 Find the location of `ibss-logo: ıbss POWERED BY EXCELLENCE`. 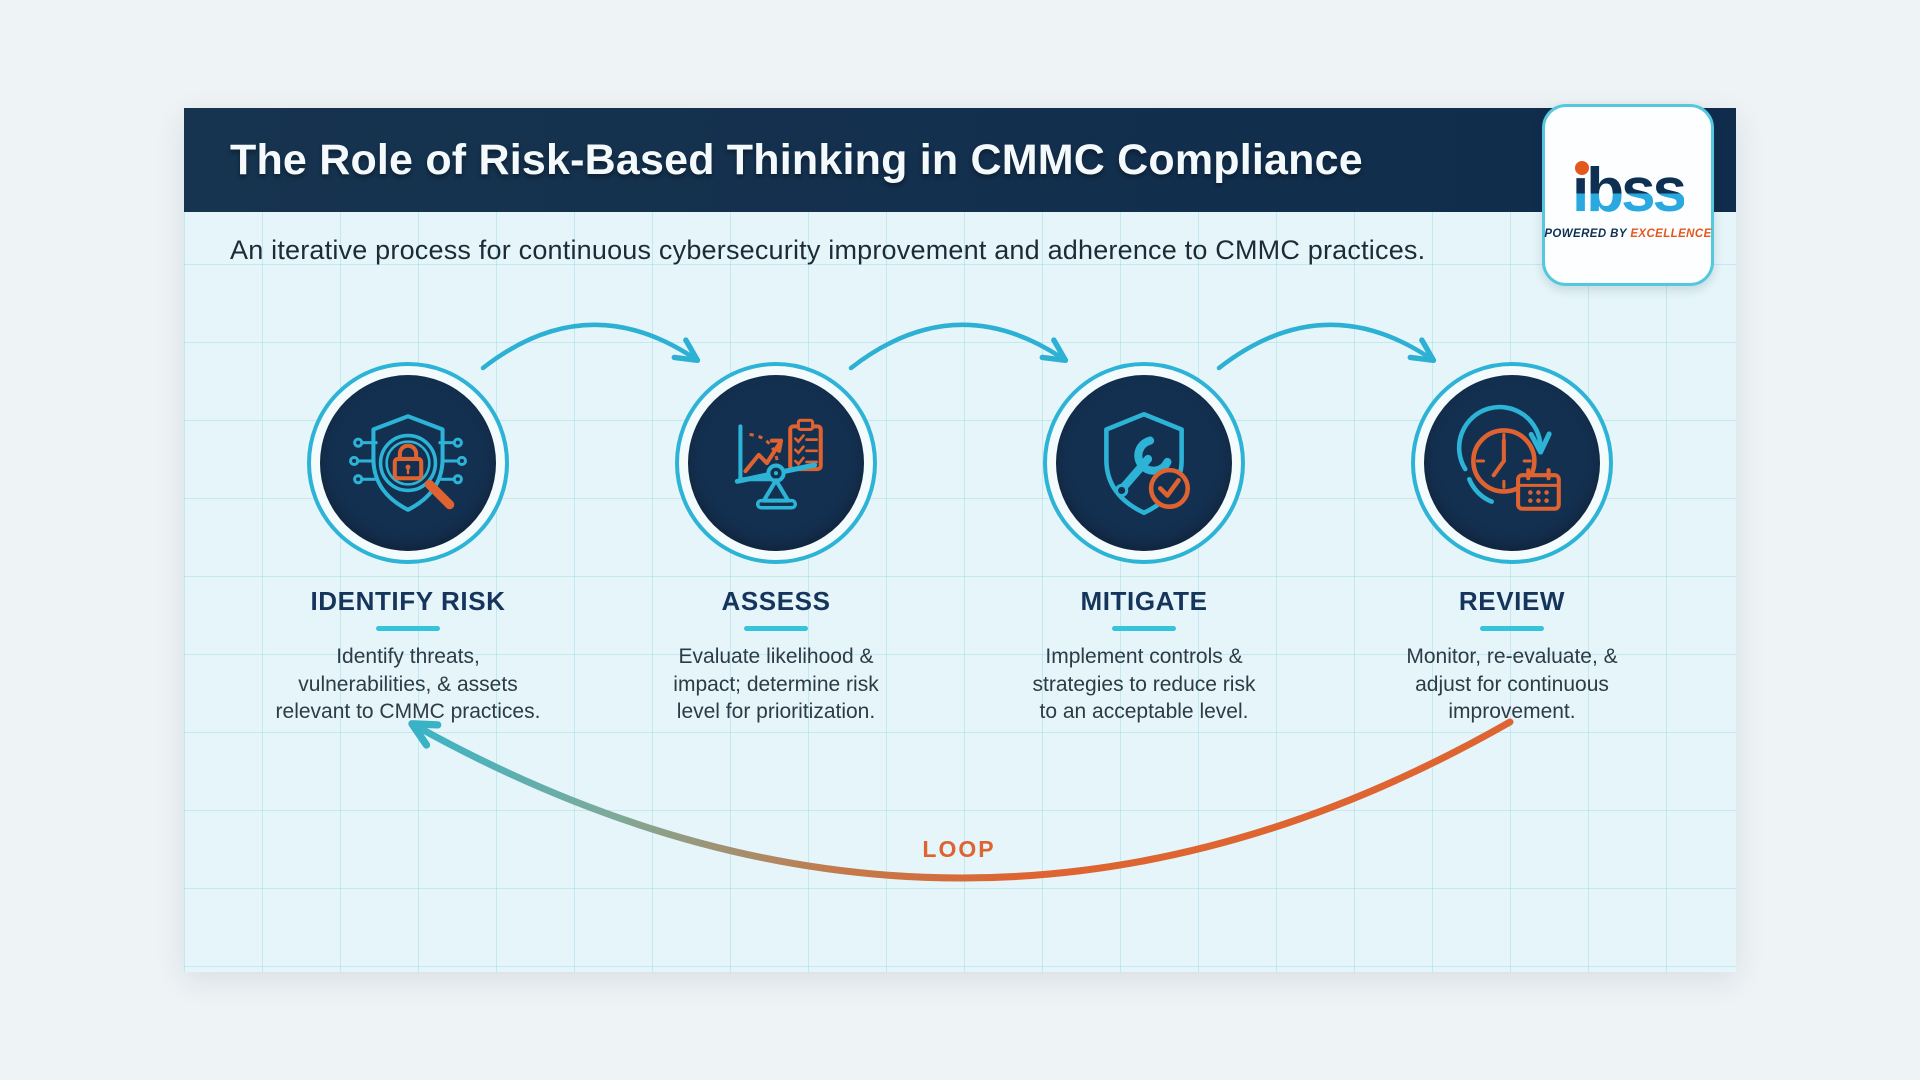

ibss-logo: ıbss POWERED BY EXCELLENCE is located at coordinates (1628, 195).